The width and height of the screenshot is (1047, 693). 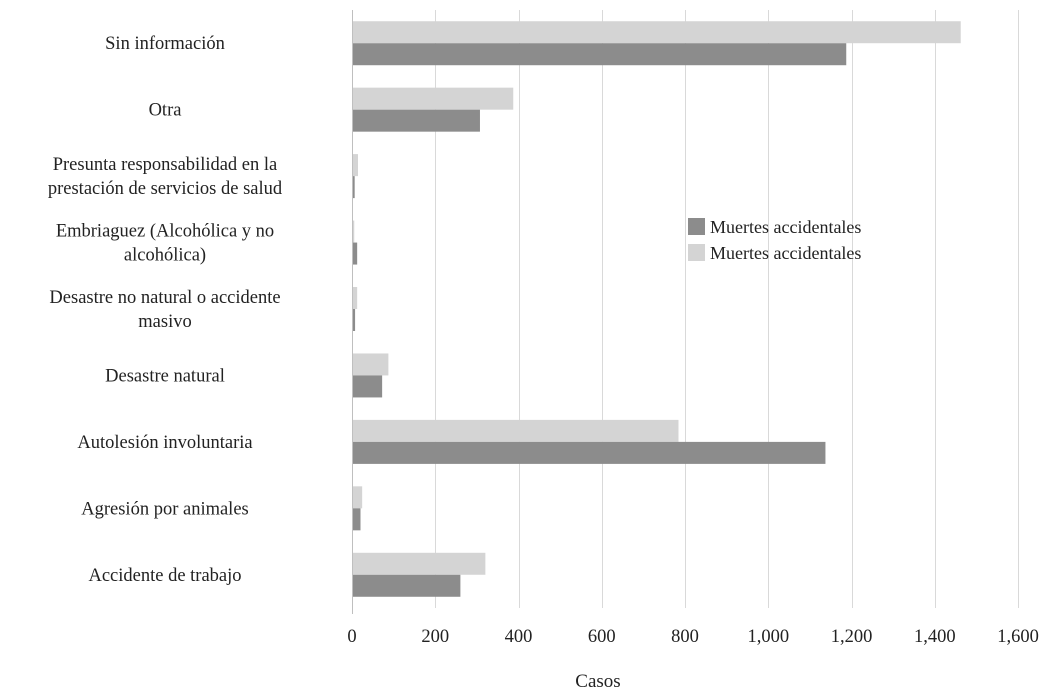 What do you see at coordinates (351, 637) in the screenshot?
I see `x-tick-label: 0` at bounding box center [351, 637].